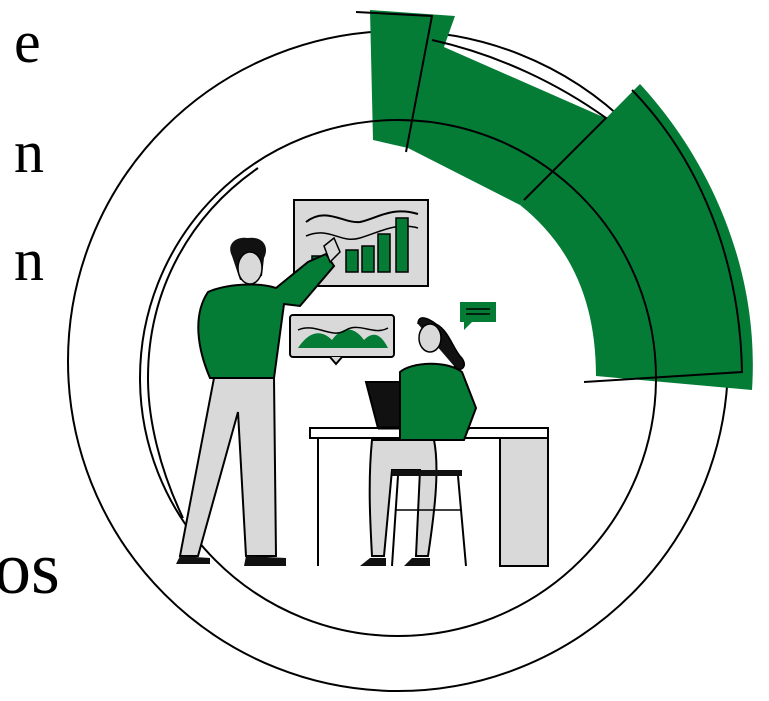 The height and width of the screenshot is (701, 769). Describe the element at coordinates (419, 441) in the screenshot. I see `seated-figure` at that location.